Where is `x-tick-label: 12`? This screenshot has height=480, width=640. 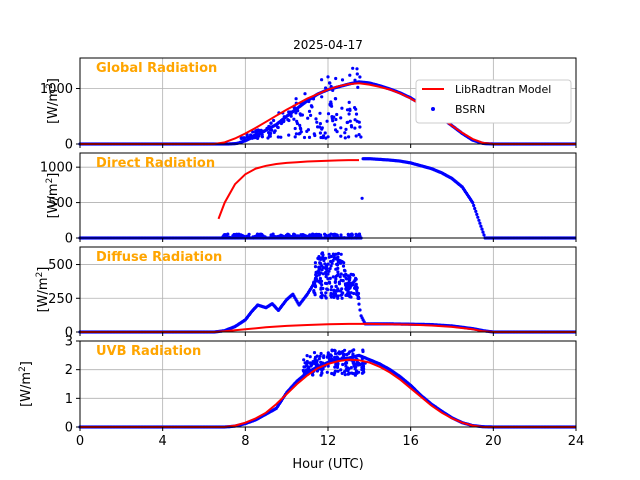
x-tick-label: 12 is located at coordinates (328, 441).